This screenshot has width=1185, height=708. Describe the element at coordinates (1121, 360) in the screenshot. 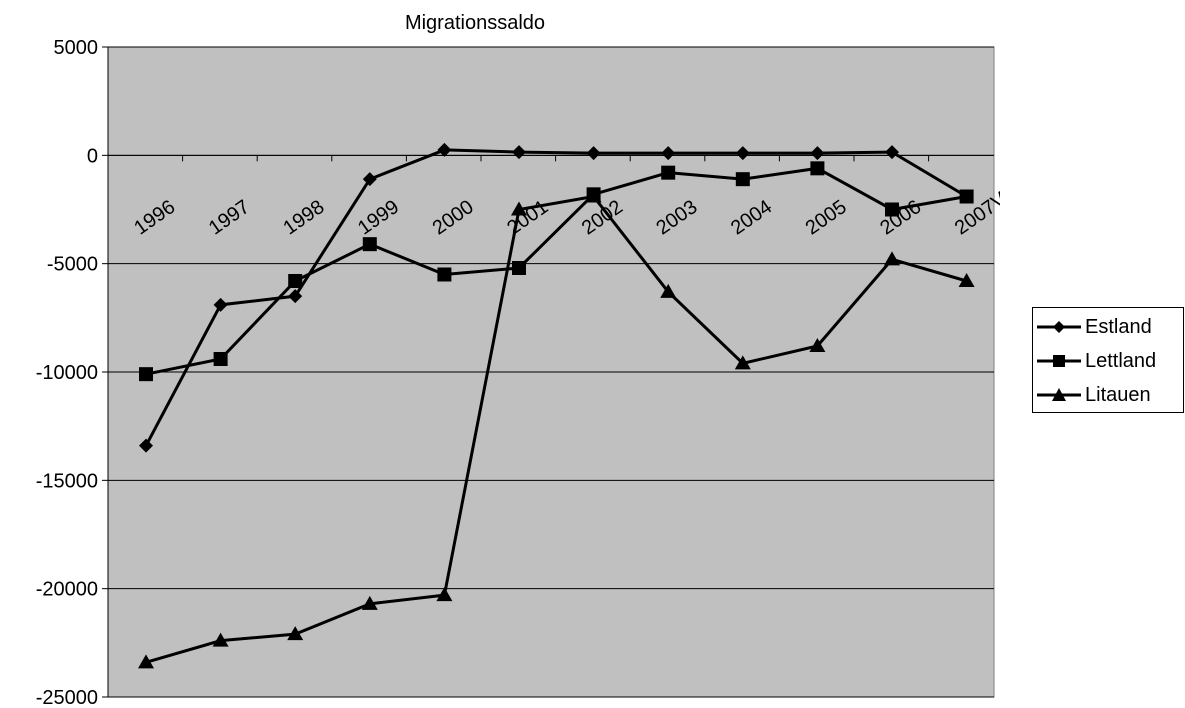

I see `legend-label: Lettland` at that location.